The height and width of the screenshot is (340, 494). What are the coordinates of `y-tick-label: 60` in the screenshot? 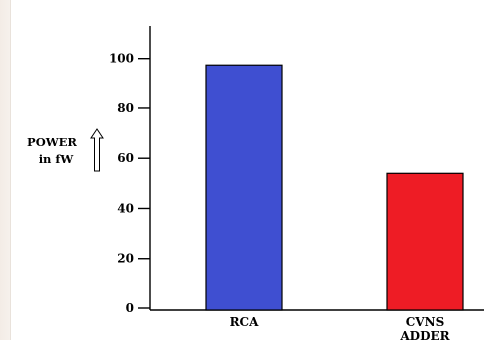 It's located at (125, 158).